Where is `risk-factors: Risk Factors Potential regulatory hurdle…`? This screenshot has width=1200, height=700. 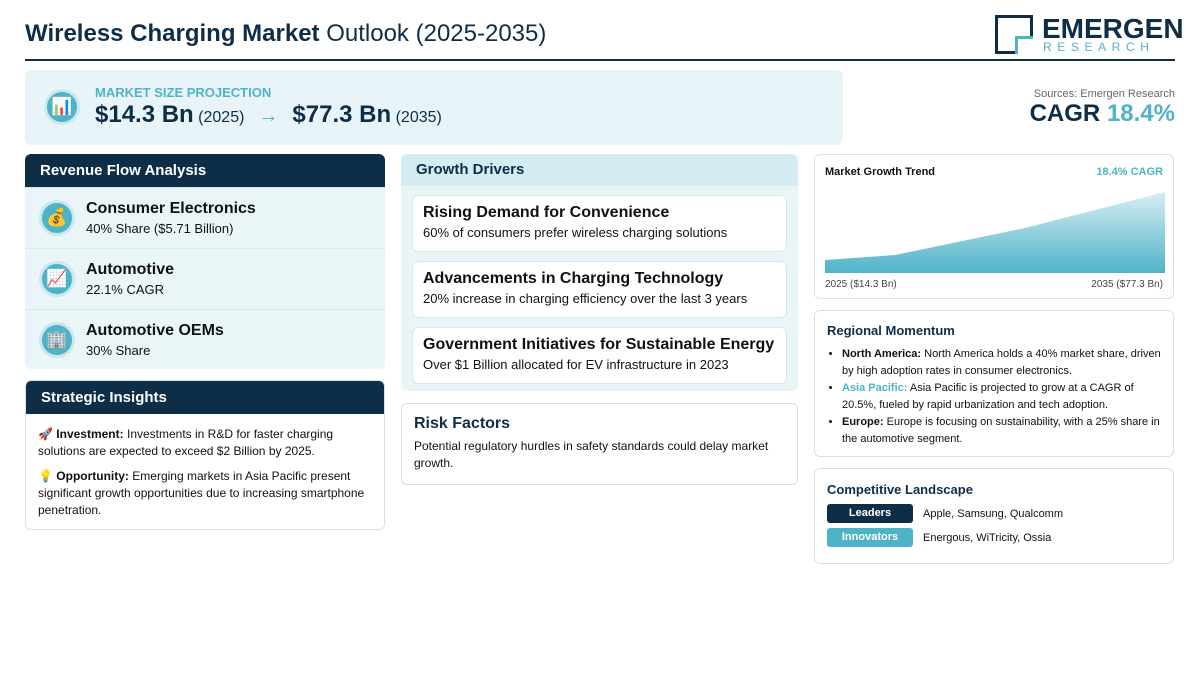
risk-factors: Risk Factors Potential regulatory hurdle… is located at coordinates (599, 444).